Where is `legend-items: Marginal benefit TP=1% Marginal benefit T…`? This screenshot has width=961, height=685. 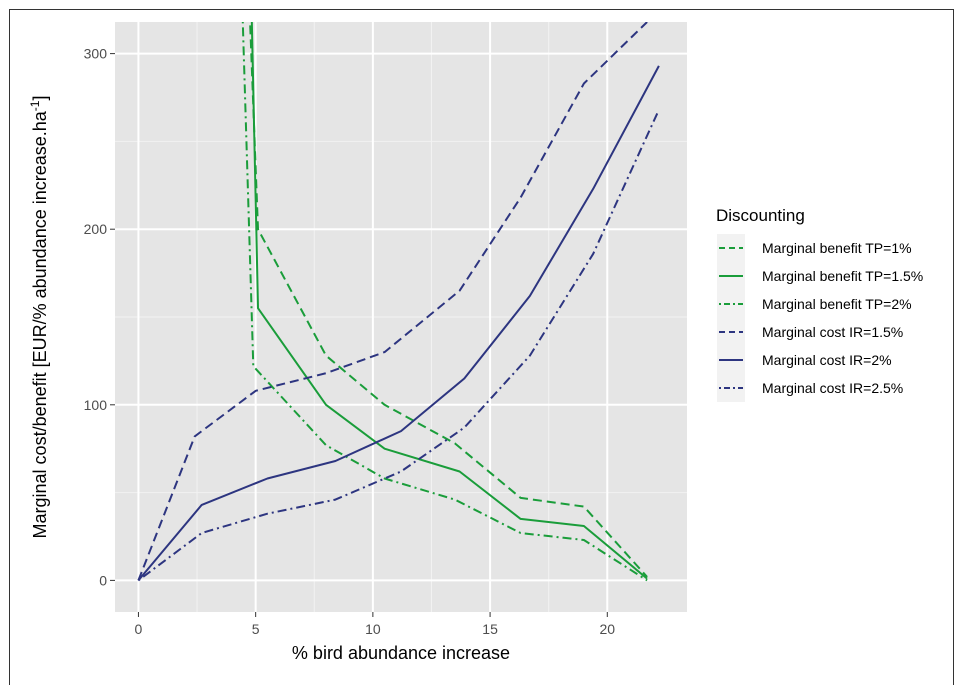 legend-items: Marginal benefit TP=1% Marginal benefit T… is located at coordinates (820, 318).